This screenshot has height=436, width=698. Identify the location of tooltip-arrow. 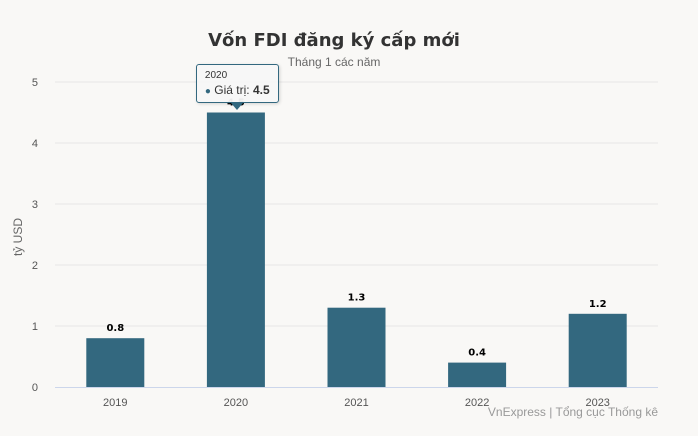
(236, 106).